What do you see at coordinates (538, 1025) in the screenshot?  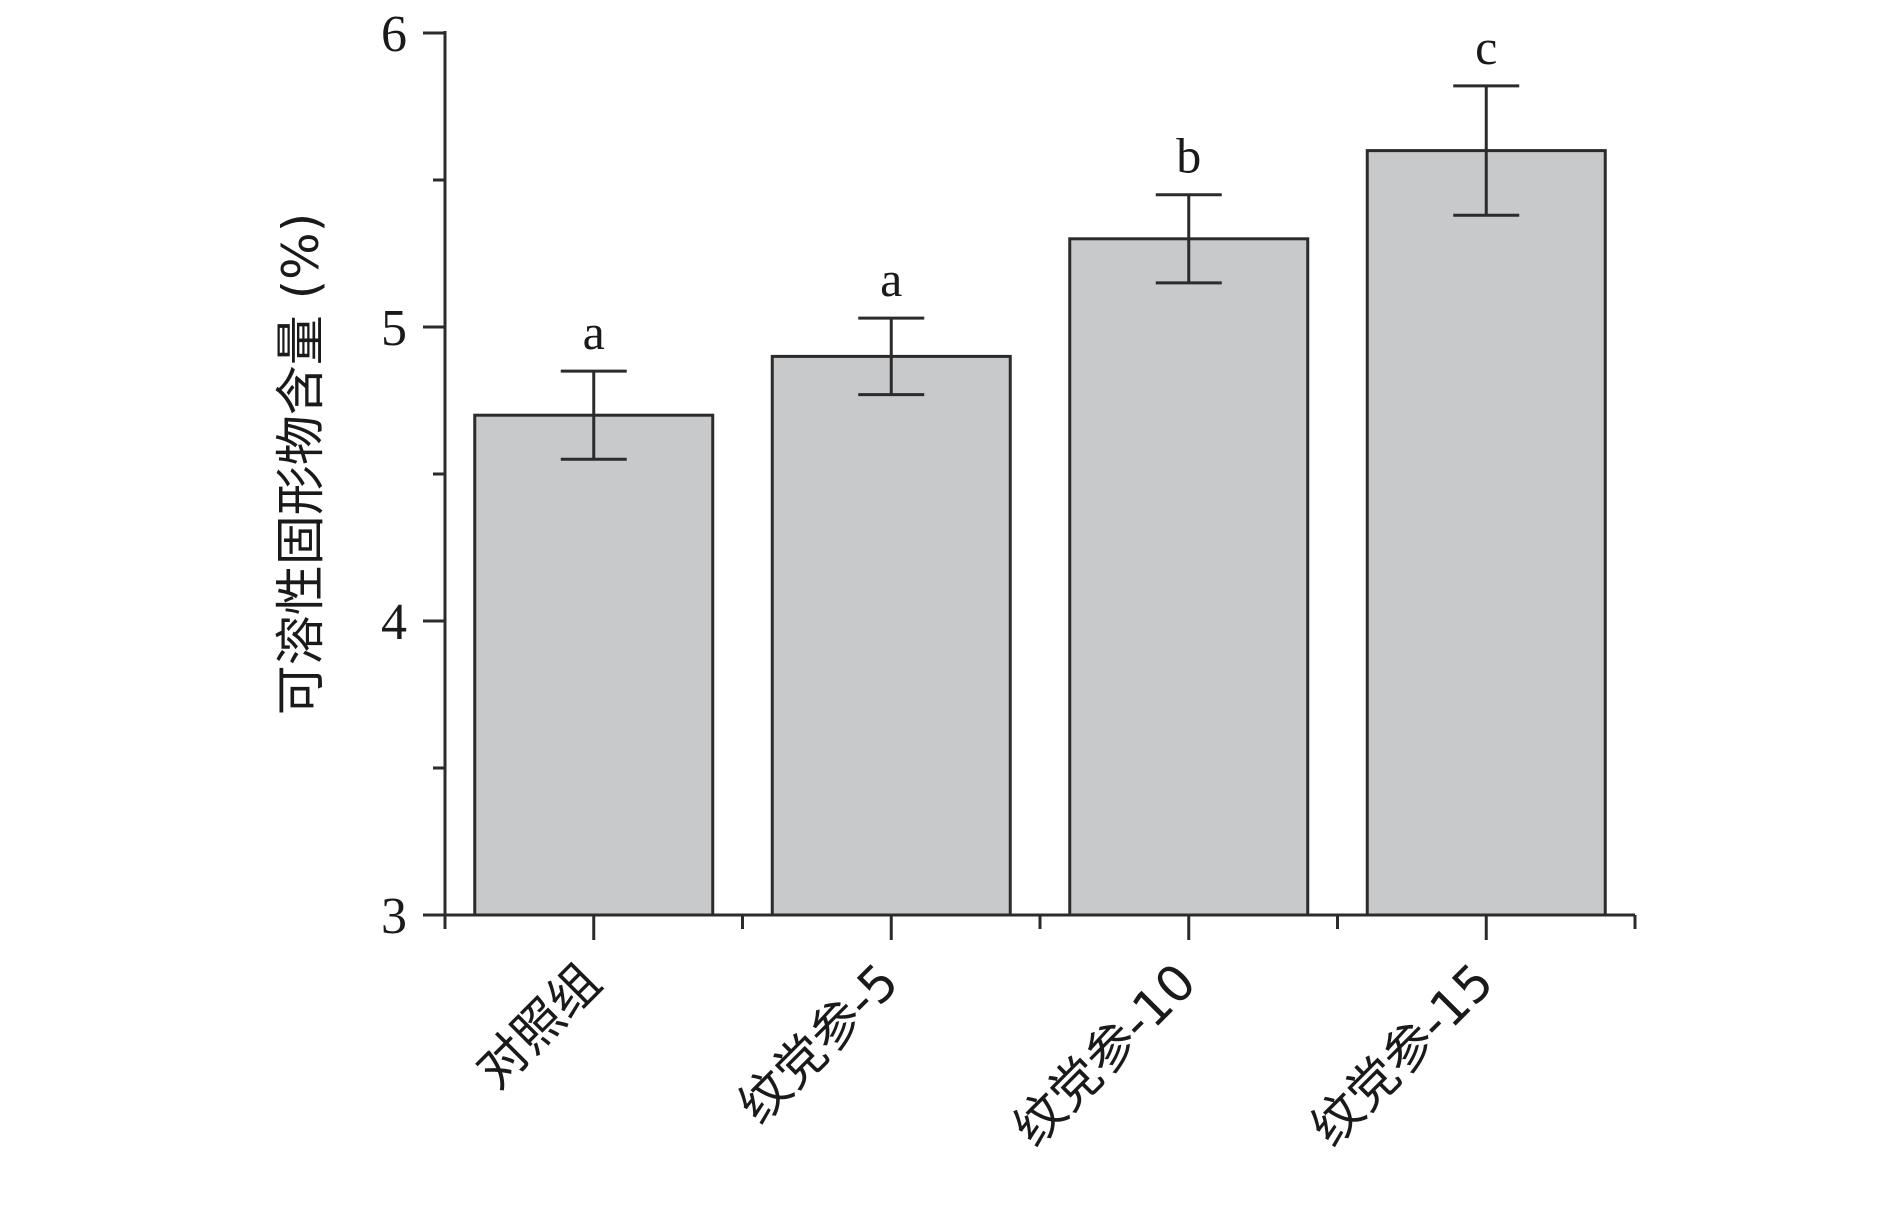 I see `x-tick-label: 对照组` at bounding box center [538, 1025].